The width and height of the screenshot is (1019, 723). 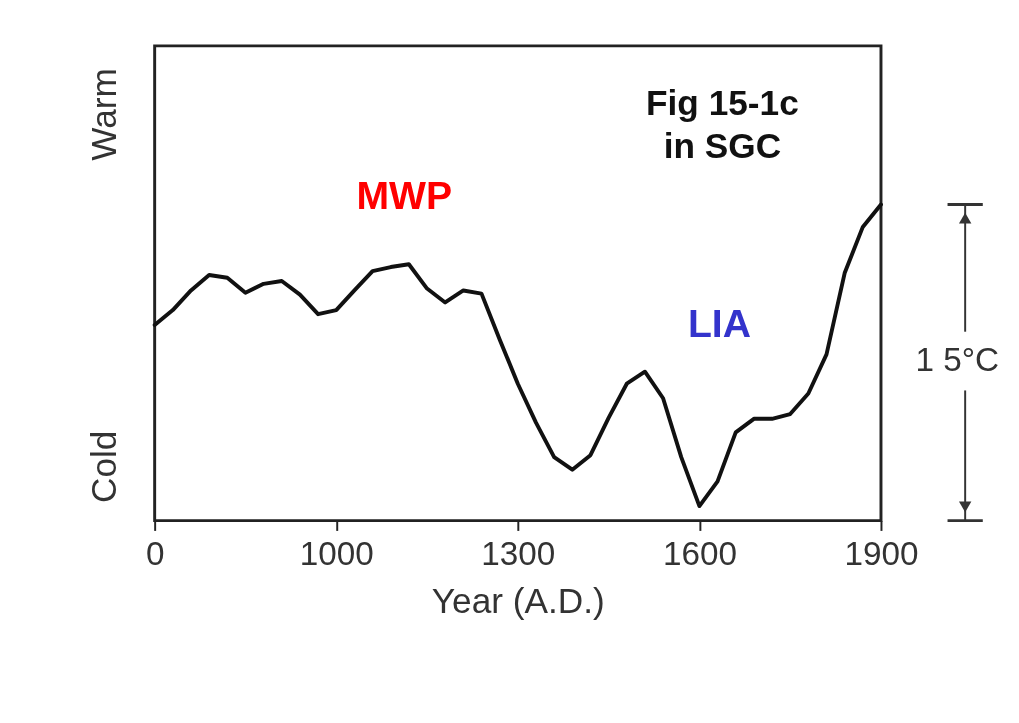 What do you see at coordinates (518, 554) in the screenshot?
I see `x-tick-label: 1300` at bounding box center [518, 554].